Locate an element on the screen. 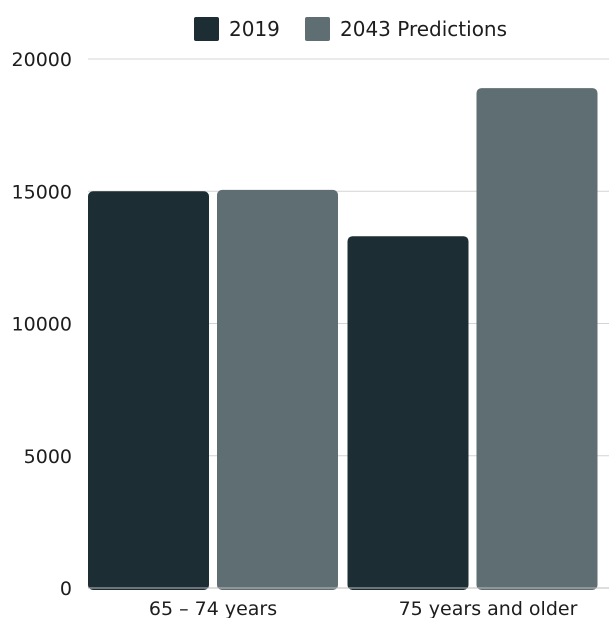  y-tick-label: 15000 is located at coordinates (42, 192).